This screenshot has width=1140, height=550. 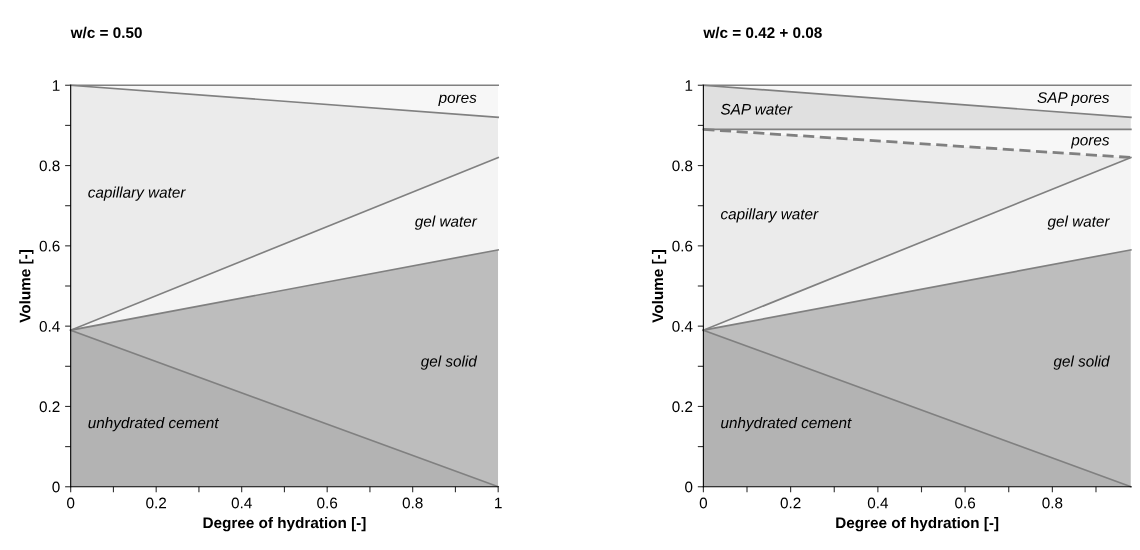 What do you see at coordinates (106, 32) in the screenshot?
I see `chart-title: w/c = 0.50` at bounding box center [106, 32].